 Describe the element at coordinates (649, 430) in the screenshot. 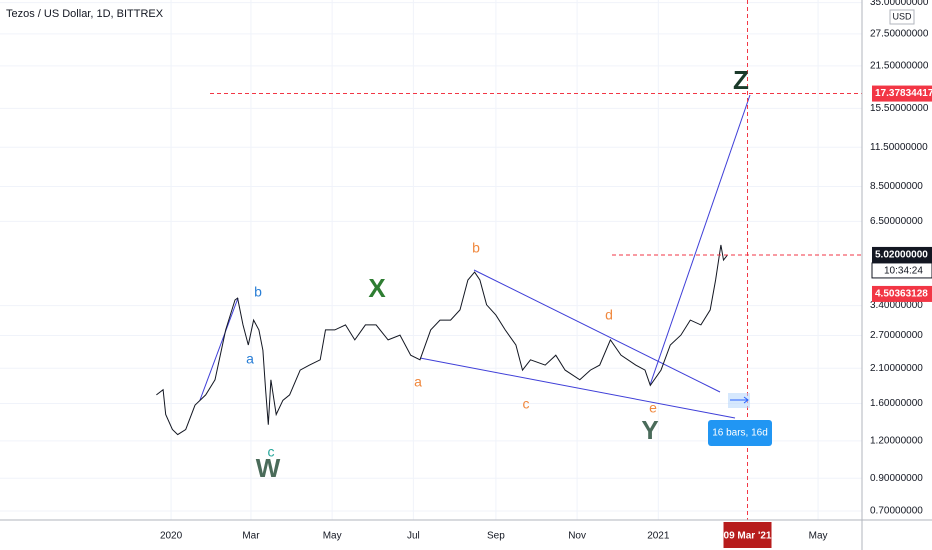

I see `wave-label: Y` at that location.